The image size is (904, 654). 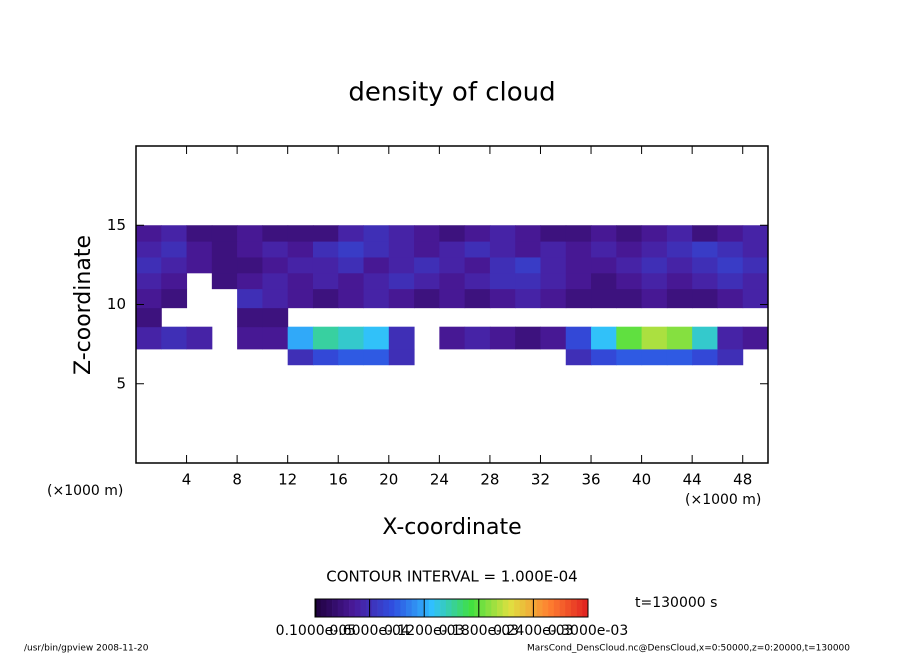 What do you see at coordinates (116, 304) in the screenshot?
I see `y-tick-label: 10` at bounding box center [116, 304].